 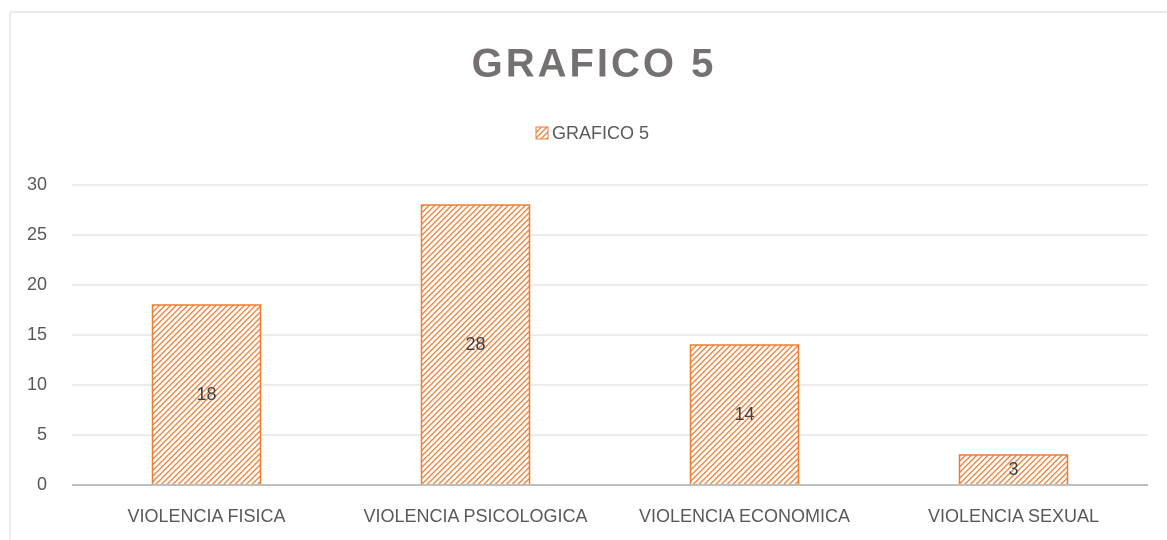 I want to click on y-tick-label: 20, so click(x=37, y=284).